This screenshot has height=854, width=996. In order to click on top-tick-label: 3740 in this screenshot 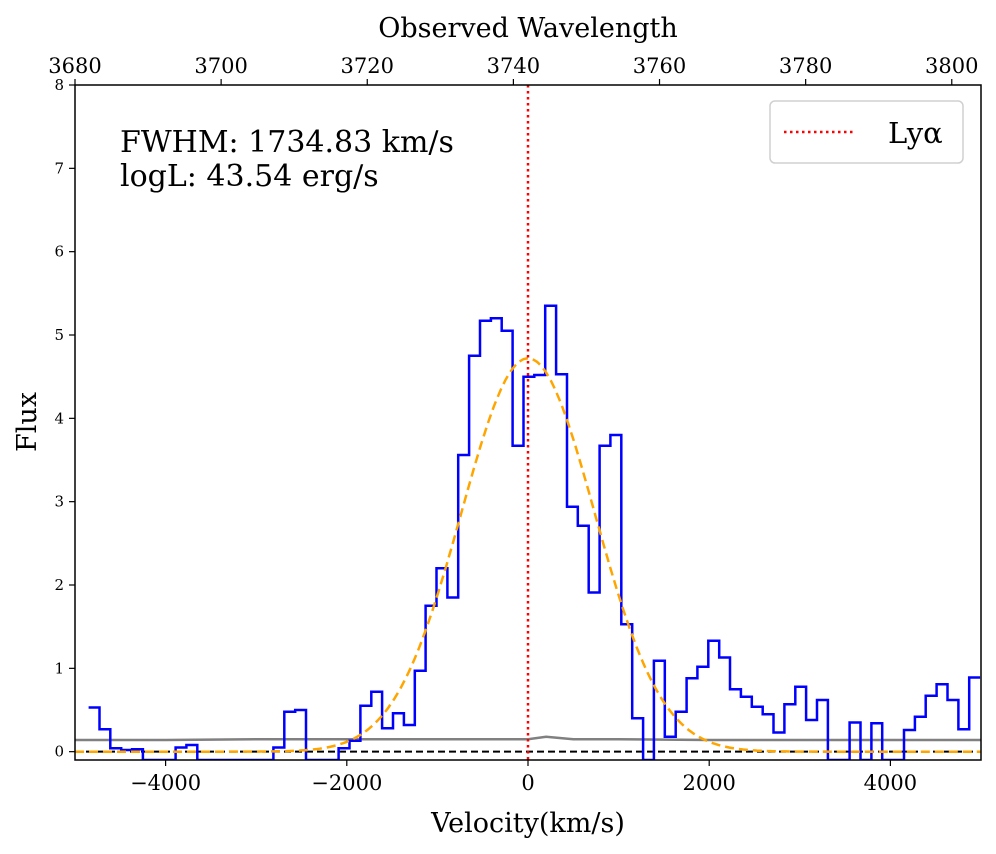, I will do `click(513, 66)`.